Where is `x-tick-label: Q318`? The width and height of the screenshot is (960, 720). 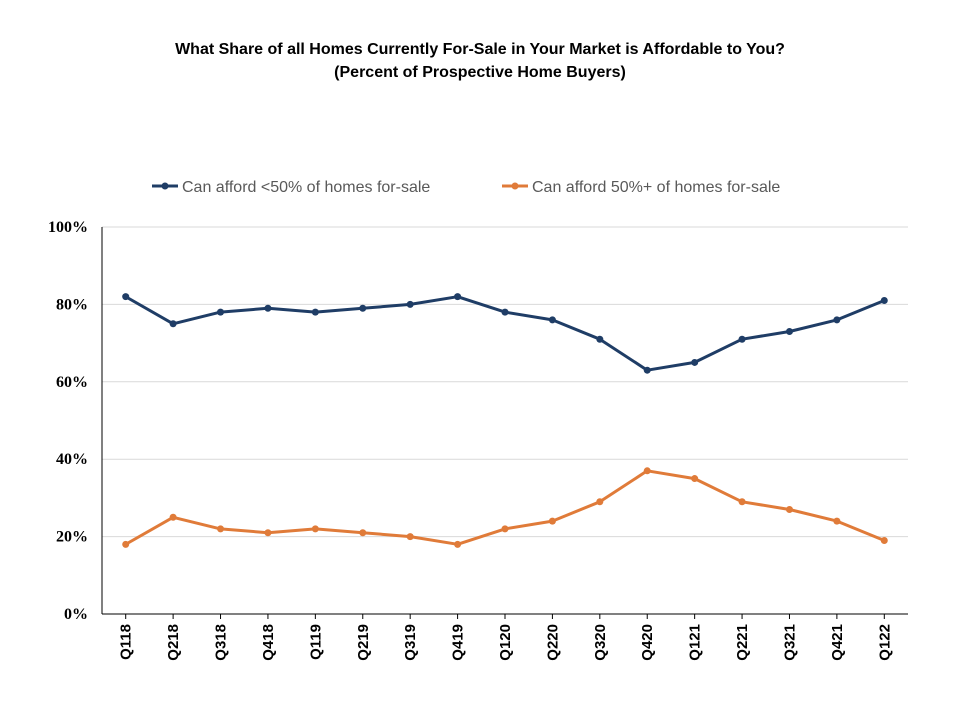 x-tick-label: Q318 is located at coordinates (221, 642).